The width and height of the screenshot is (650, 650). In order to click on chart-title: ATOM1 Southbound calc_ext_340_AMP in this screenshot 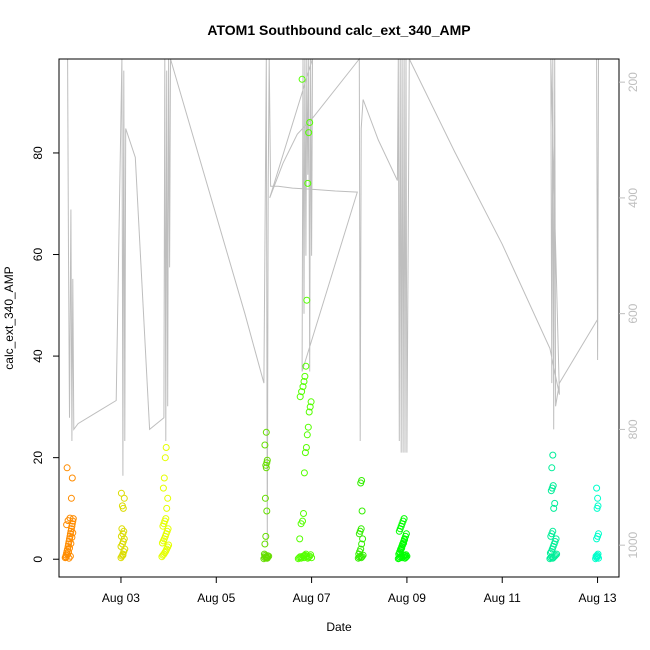, I will do `click(338, 30)`.